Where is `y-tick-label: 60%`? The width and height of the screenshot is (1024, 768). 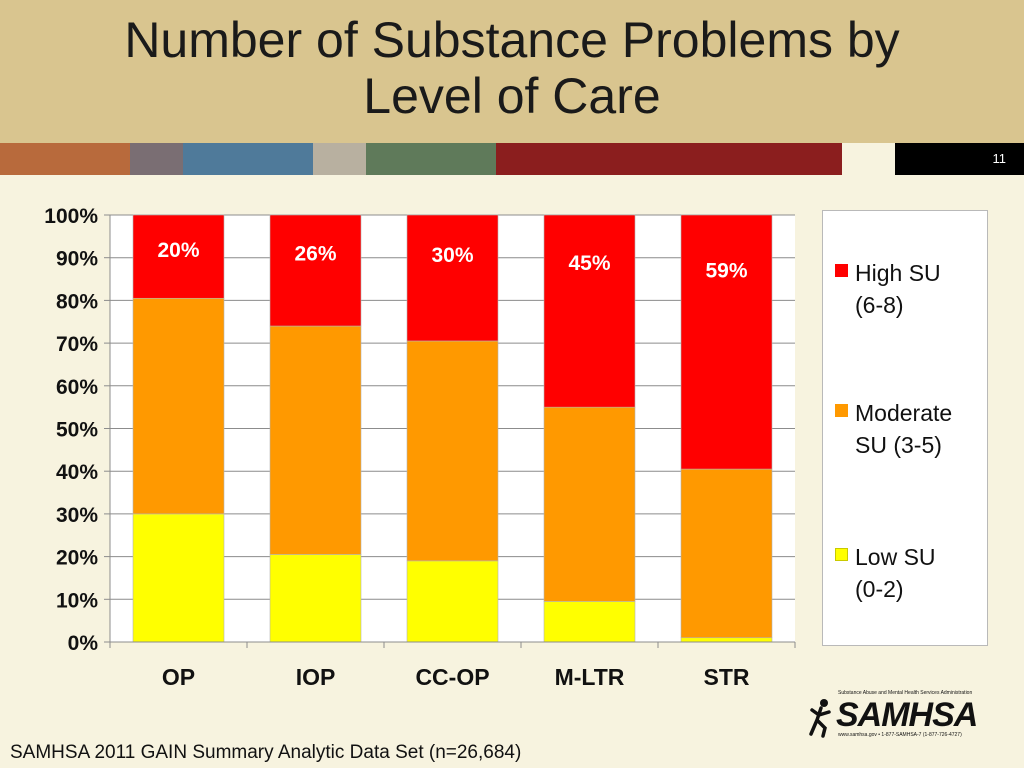 y-tick-label: 60% is located at coordinates (77, 387).